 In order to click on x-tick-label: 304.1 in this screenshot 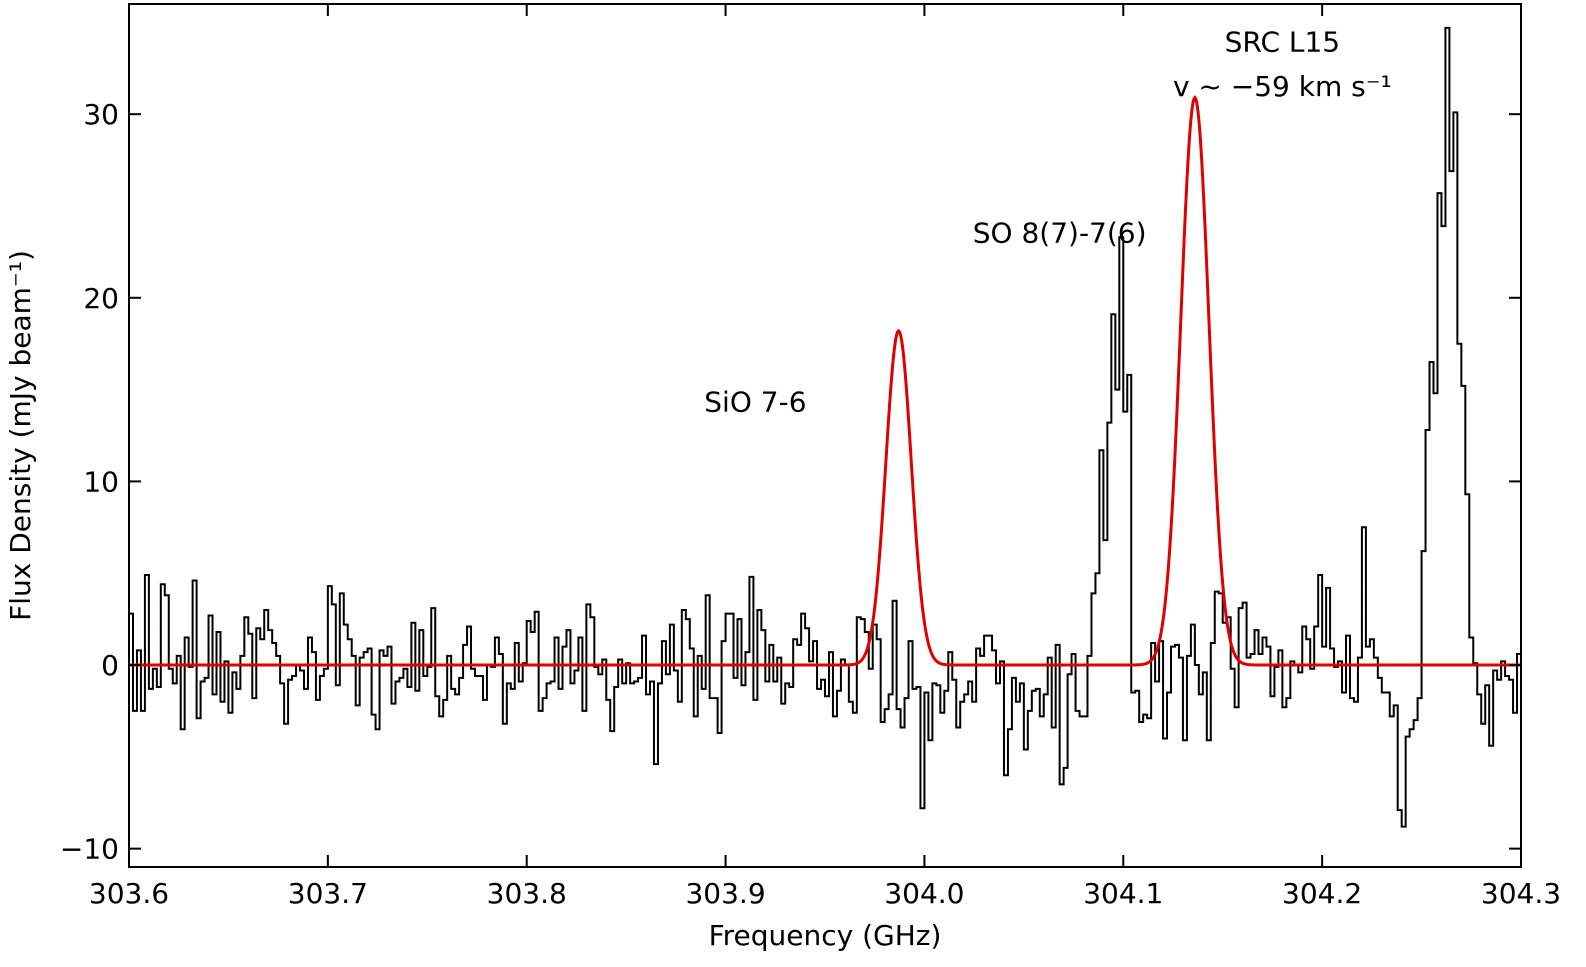, I will do `click(1123, 893)`.